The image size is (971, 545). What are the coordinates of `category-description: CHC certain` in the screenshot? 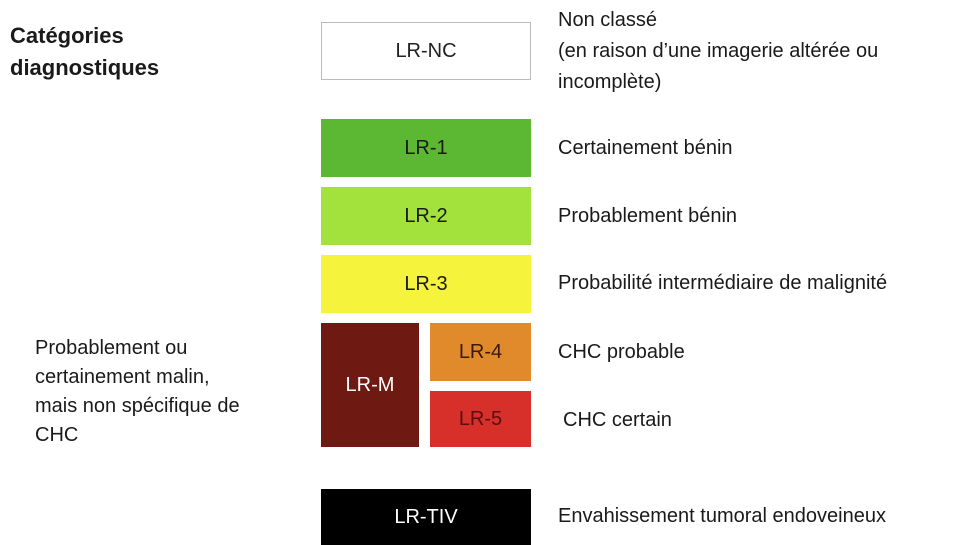 It's located at (617, 420).